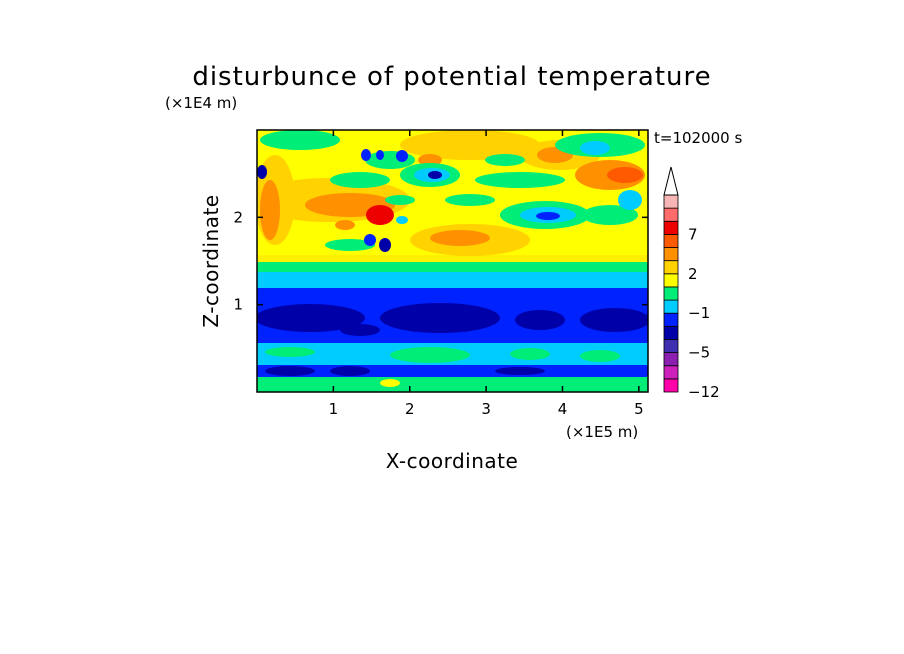 This screenshot has height=654, width=904. What do you see at coordinates (699, 313) in the screenshot?
I see `colorbar-tick-label: −1` at bounding box center [699, 313].